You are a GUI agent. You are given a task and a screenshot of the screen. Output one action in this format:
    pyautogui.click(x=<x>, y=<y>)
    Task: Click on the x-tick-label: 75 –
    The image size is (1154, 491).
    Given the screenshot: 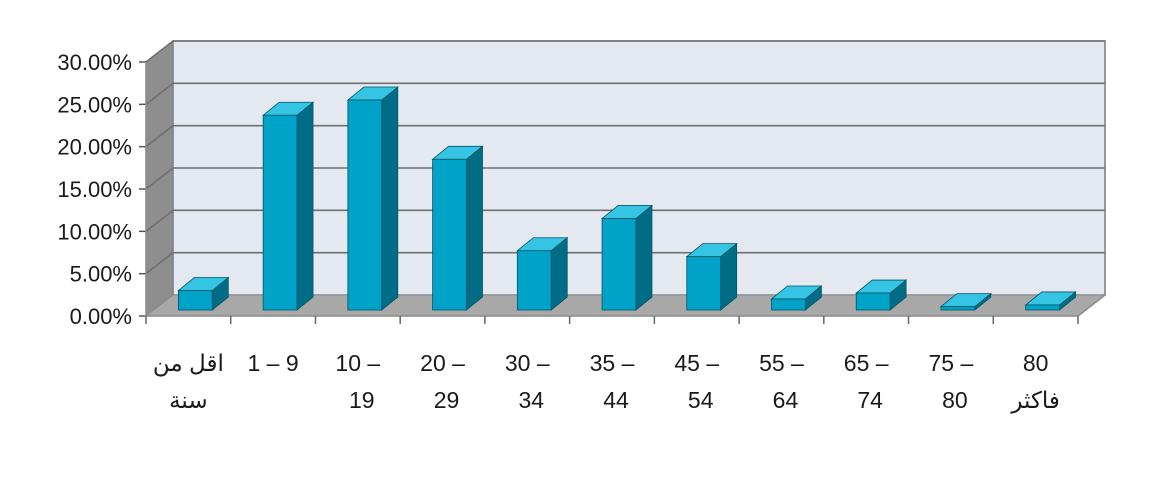 What is the action you would take?
    pyautogui.click(x=951, y=363)
    